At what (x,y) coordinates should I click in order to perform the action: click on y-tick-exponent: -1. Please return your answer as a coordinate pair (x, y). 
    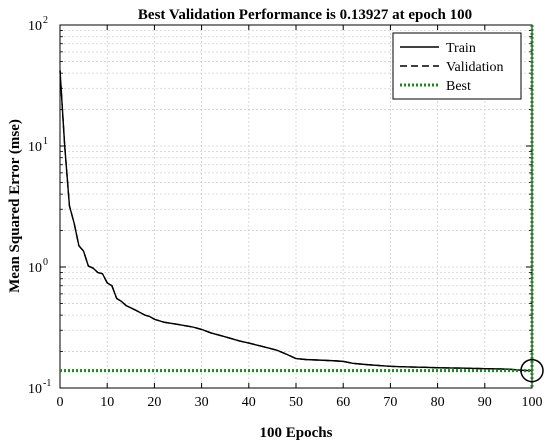
    Looking at the image, I should click on (47, 383).